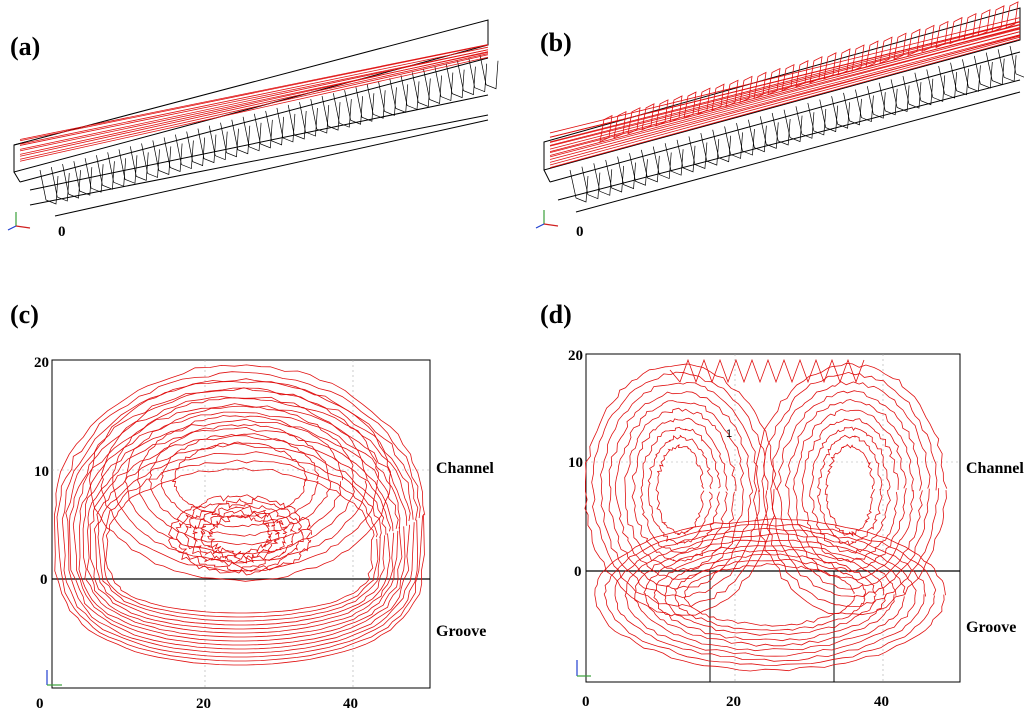  Describe the element at coordinates (40, 704) in the screenshot. I see `x-tick-label: 0` at that location.